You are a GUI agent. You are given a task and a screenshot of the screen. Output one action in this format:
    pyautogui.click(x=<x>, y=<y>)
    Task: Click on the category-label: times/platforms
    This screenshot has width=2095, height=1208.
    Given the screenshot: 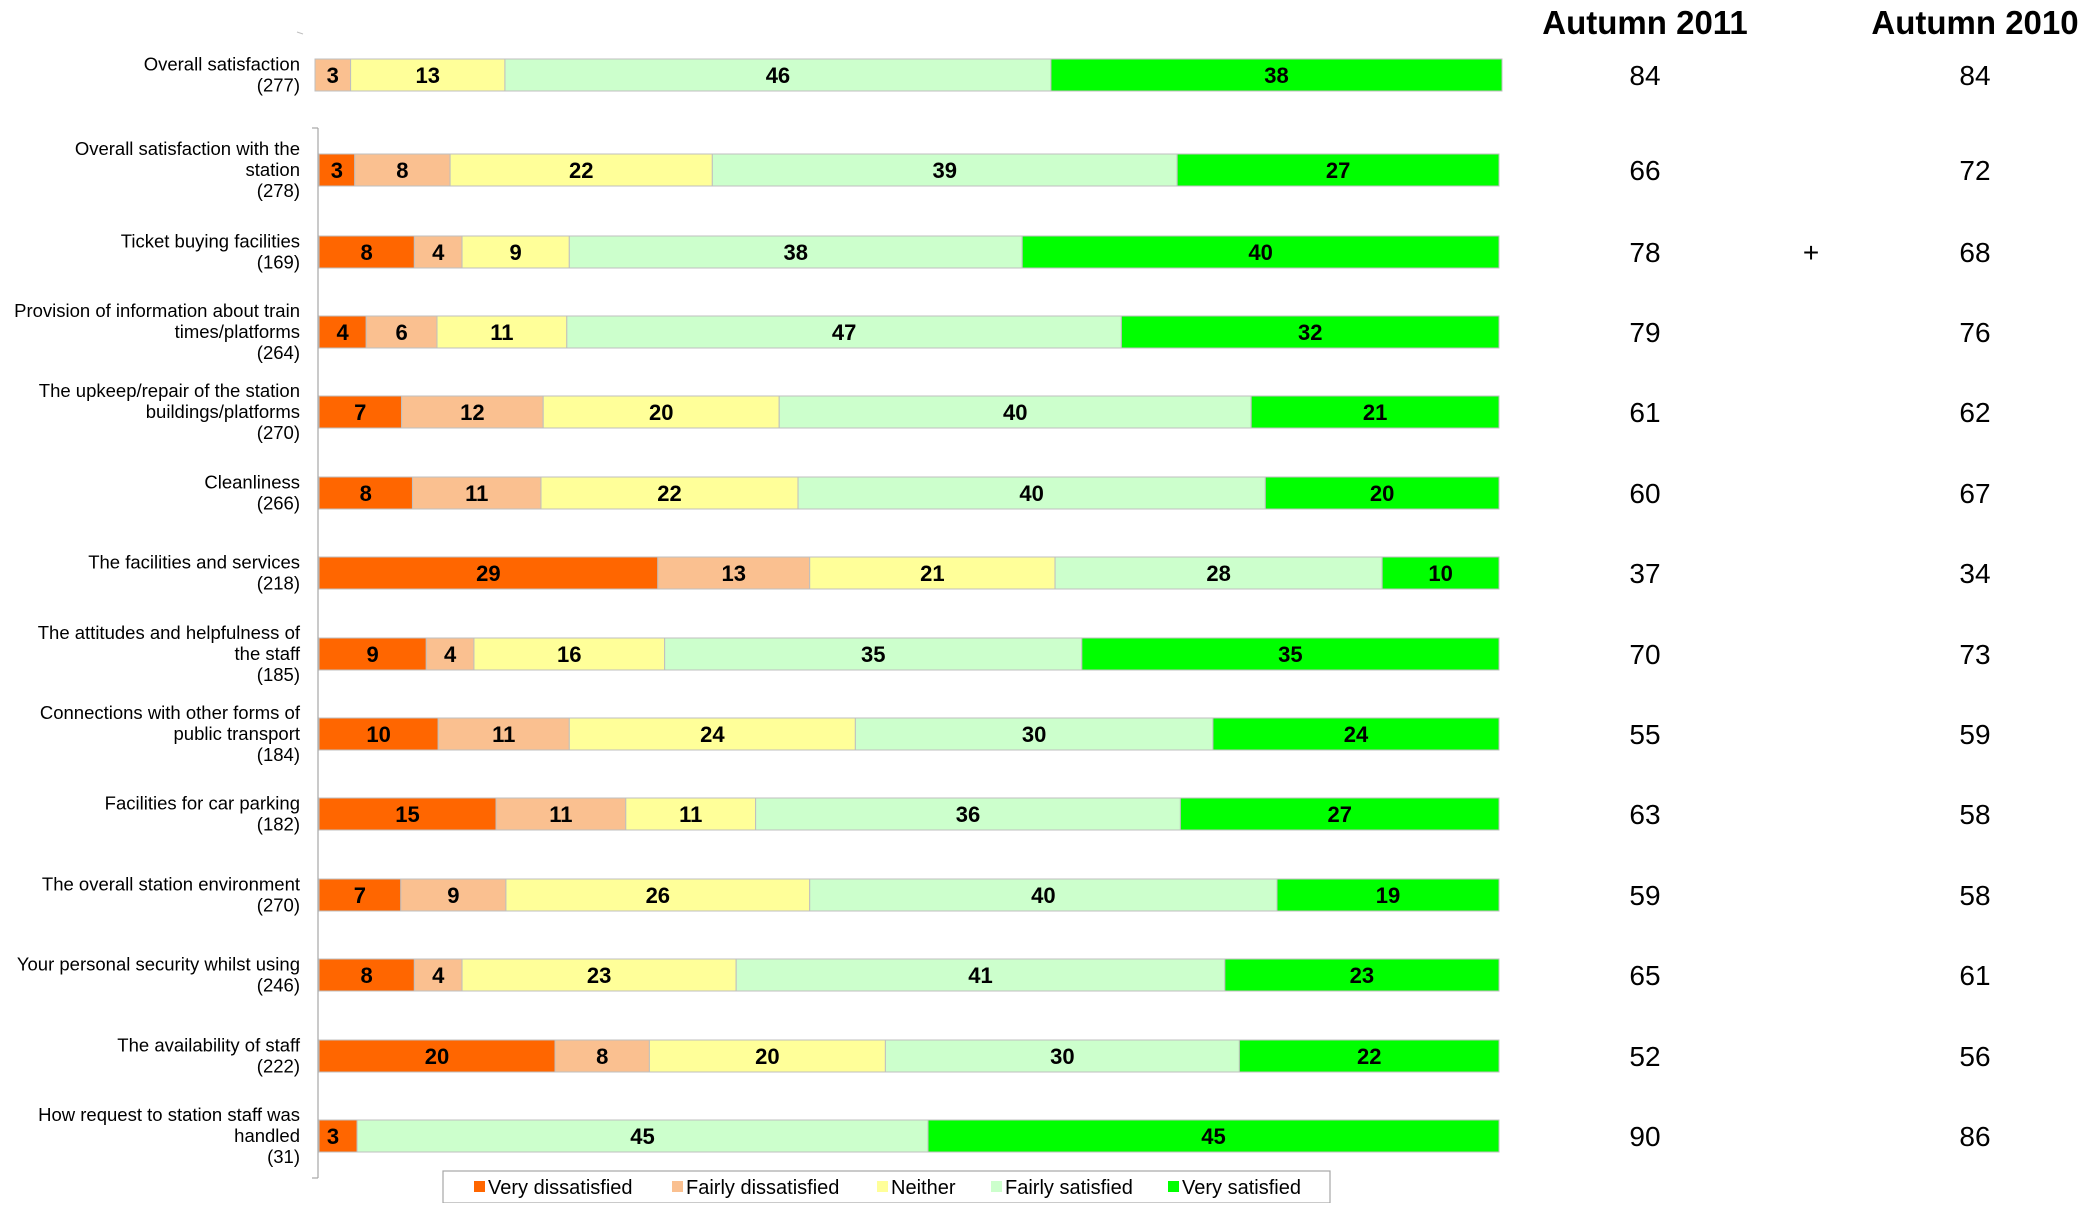 What is the action you would take?
    pyautogui.click(x=237, y=331)
    